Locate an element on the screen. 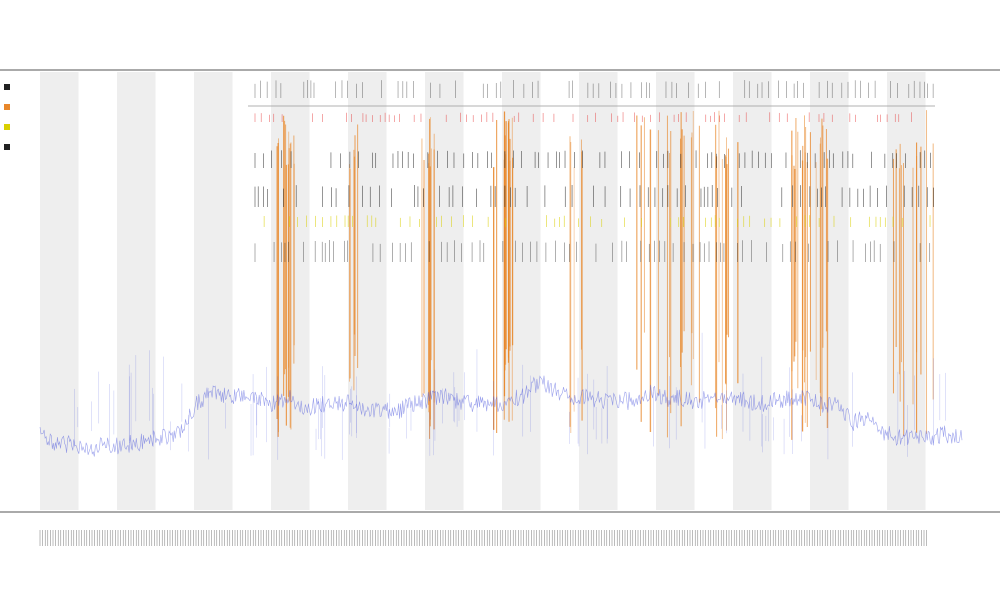  legend is located at coordinates (7, 117).